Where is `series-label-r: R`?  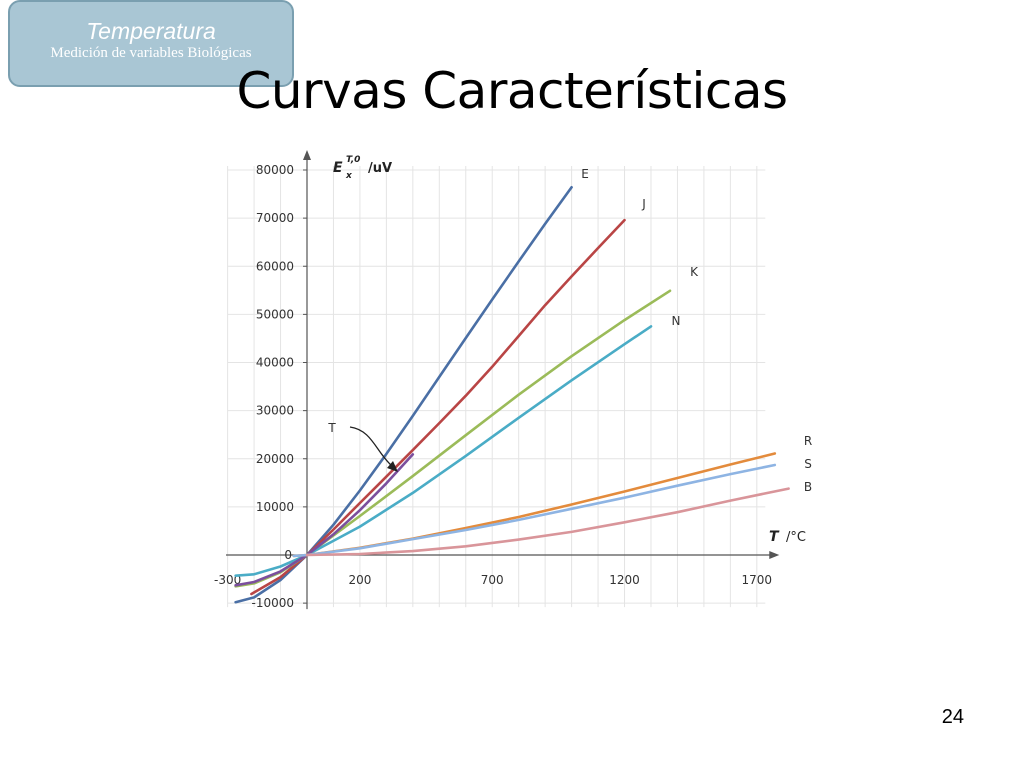 series-label-r: R is located at coordinates (808, 441).